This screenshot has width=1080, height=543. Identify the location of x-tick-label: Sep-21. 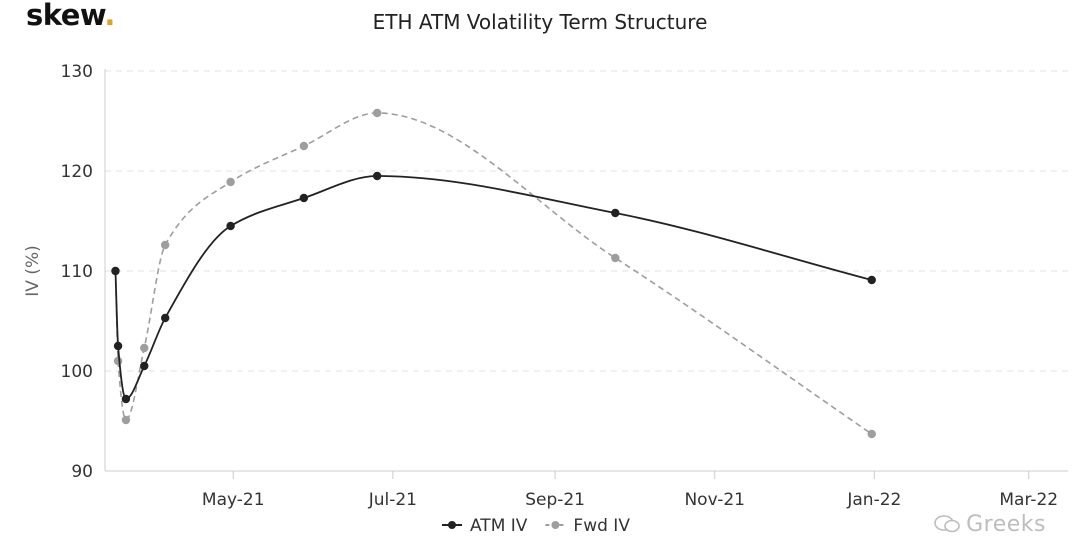
(555, 500).